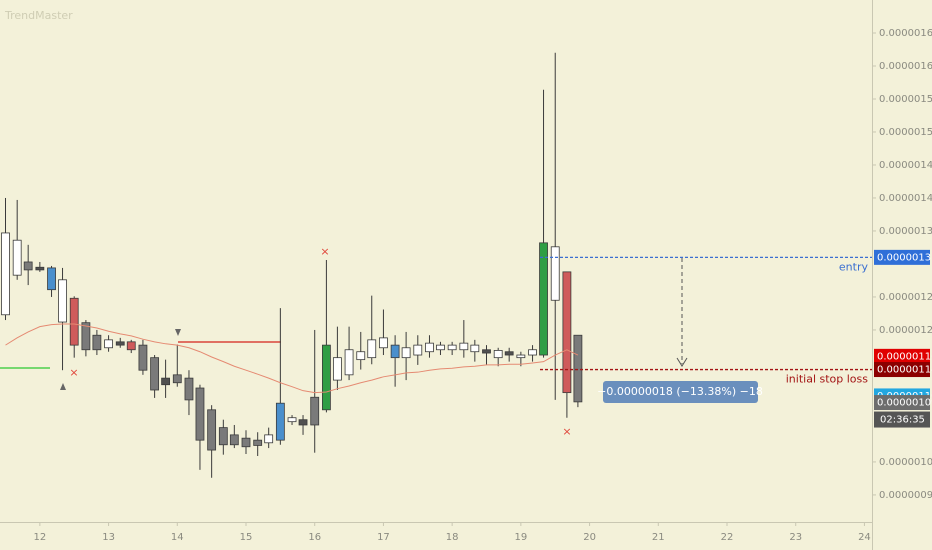 This screenshot has width=932, height=550. Describe the element at coordinates (905, 297) in the screenshot. I see `y-tick-label: 0.00000125` at that location.